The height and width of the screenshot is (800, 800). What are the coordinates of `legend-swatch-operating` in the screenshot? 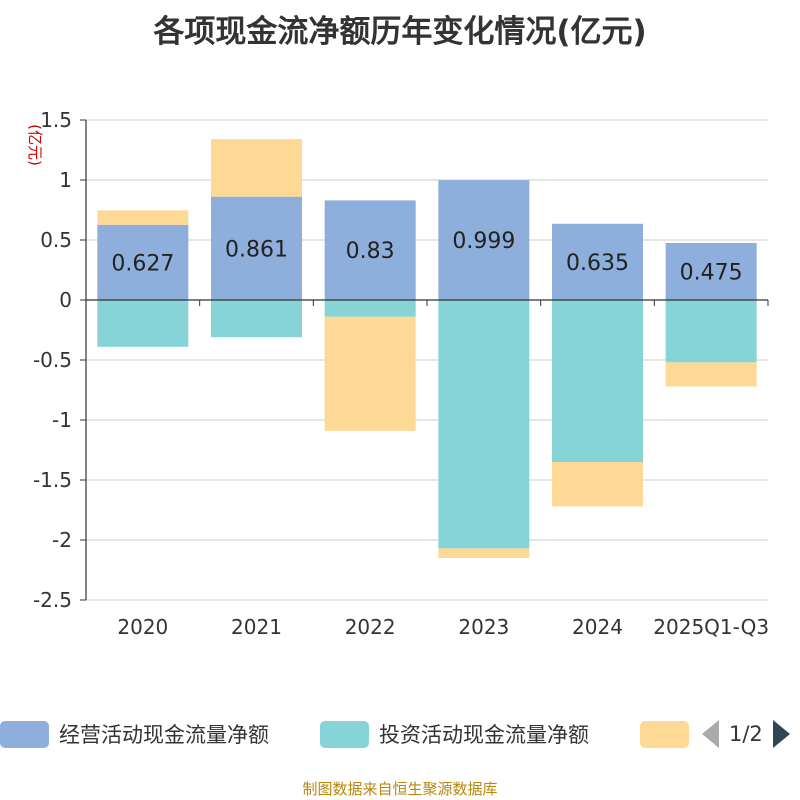 It's located at (24, 734).